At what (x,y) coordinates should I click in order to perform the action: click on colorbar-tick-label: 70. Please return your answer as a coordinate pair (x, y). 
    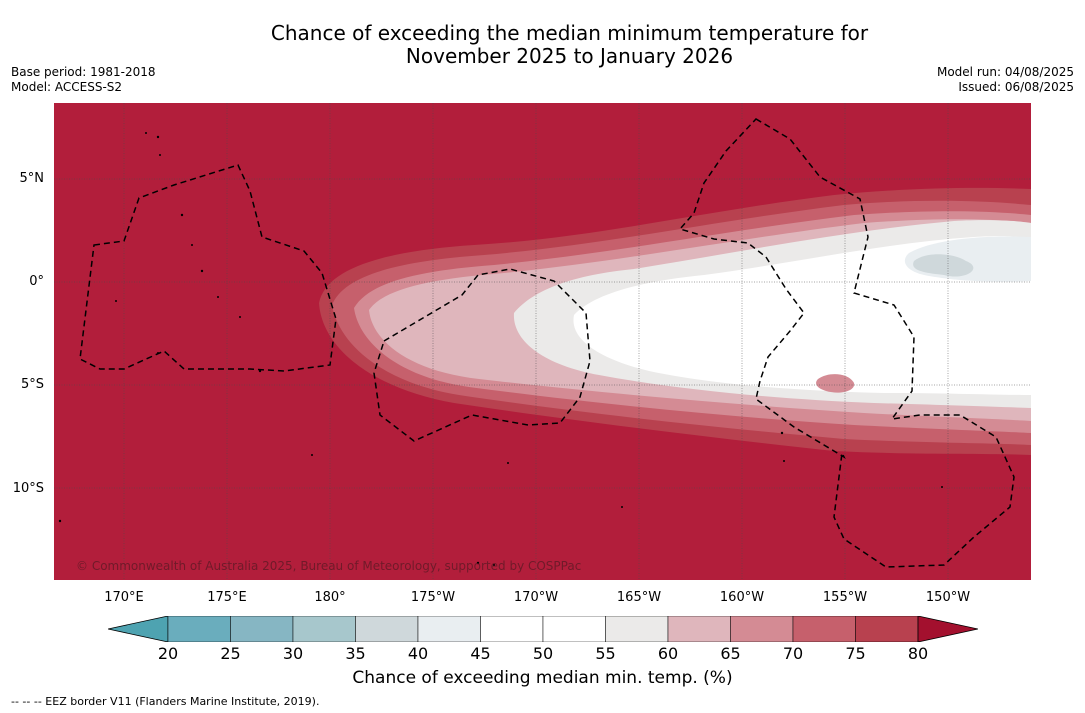
    Looking at the image, I should click on (793, 653).